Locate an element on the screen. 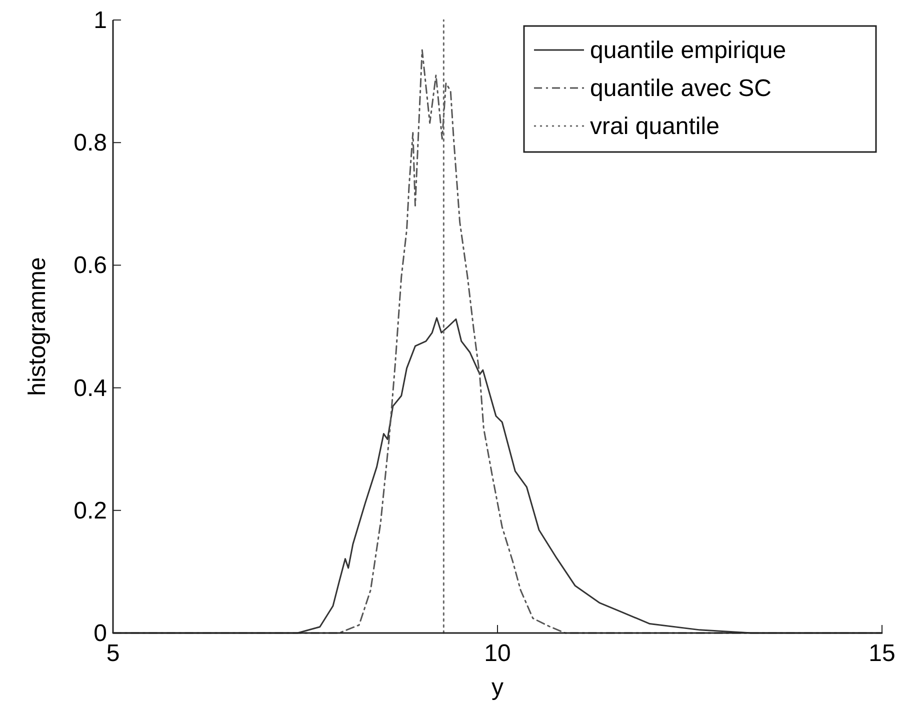  y-tick-label: 0 is located at coordinates (100, 633).